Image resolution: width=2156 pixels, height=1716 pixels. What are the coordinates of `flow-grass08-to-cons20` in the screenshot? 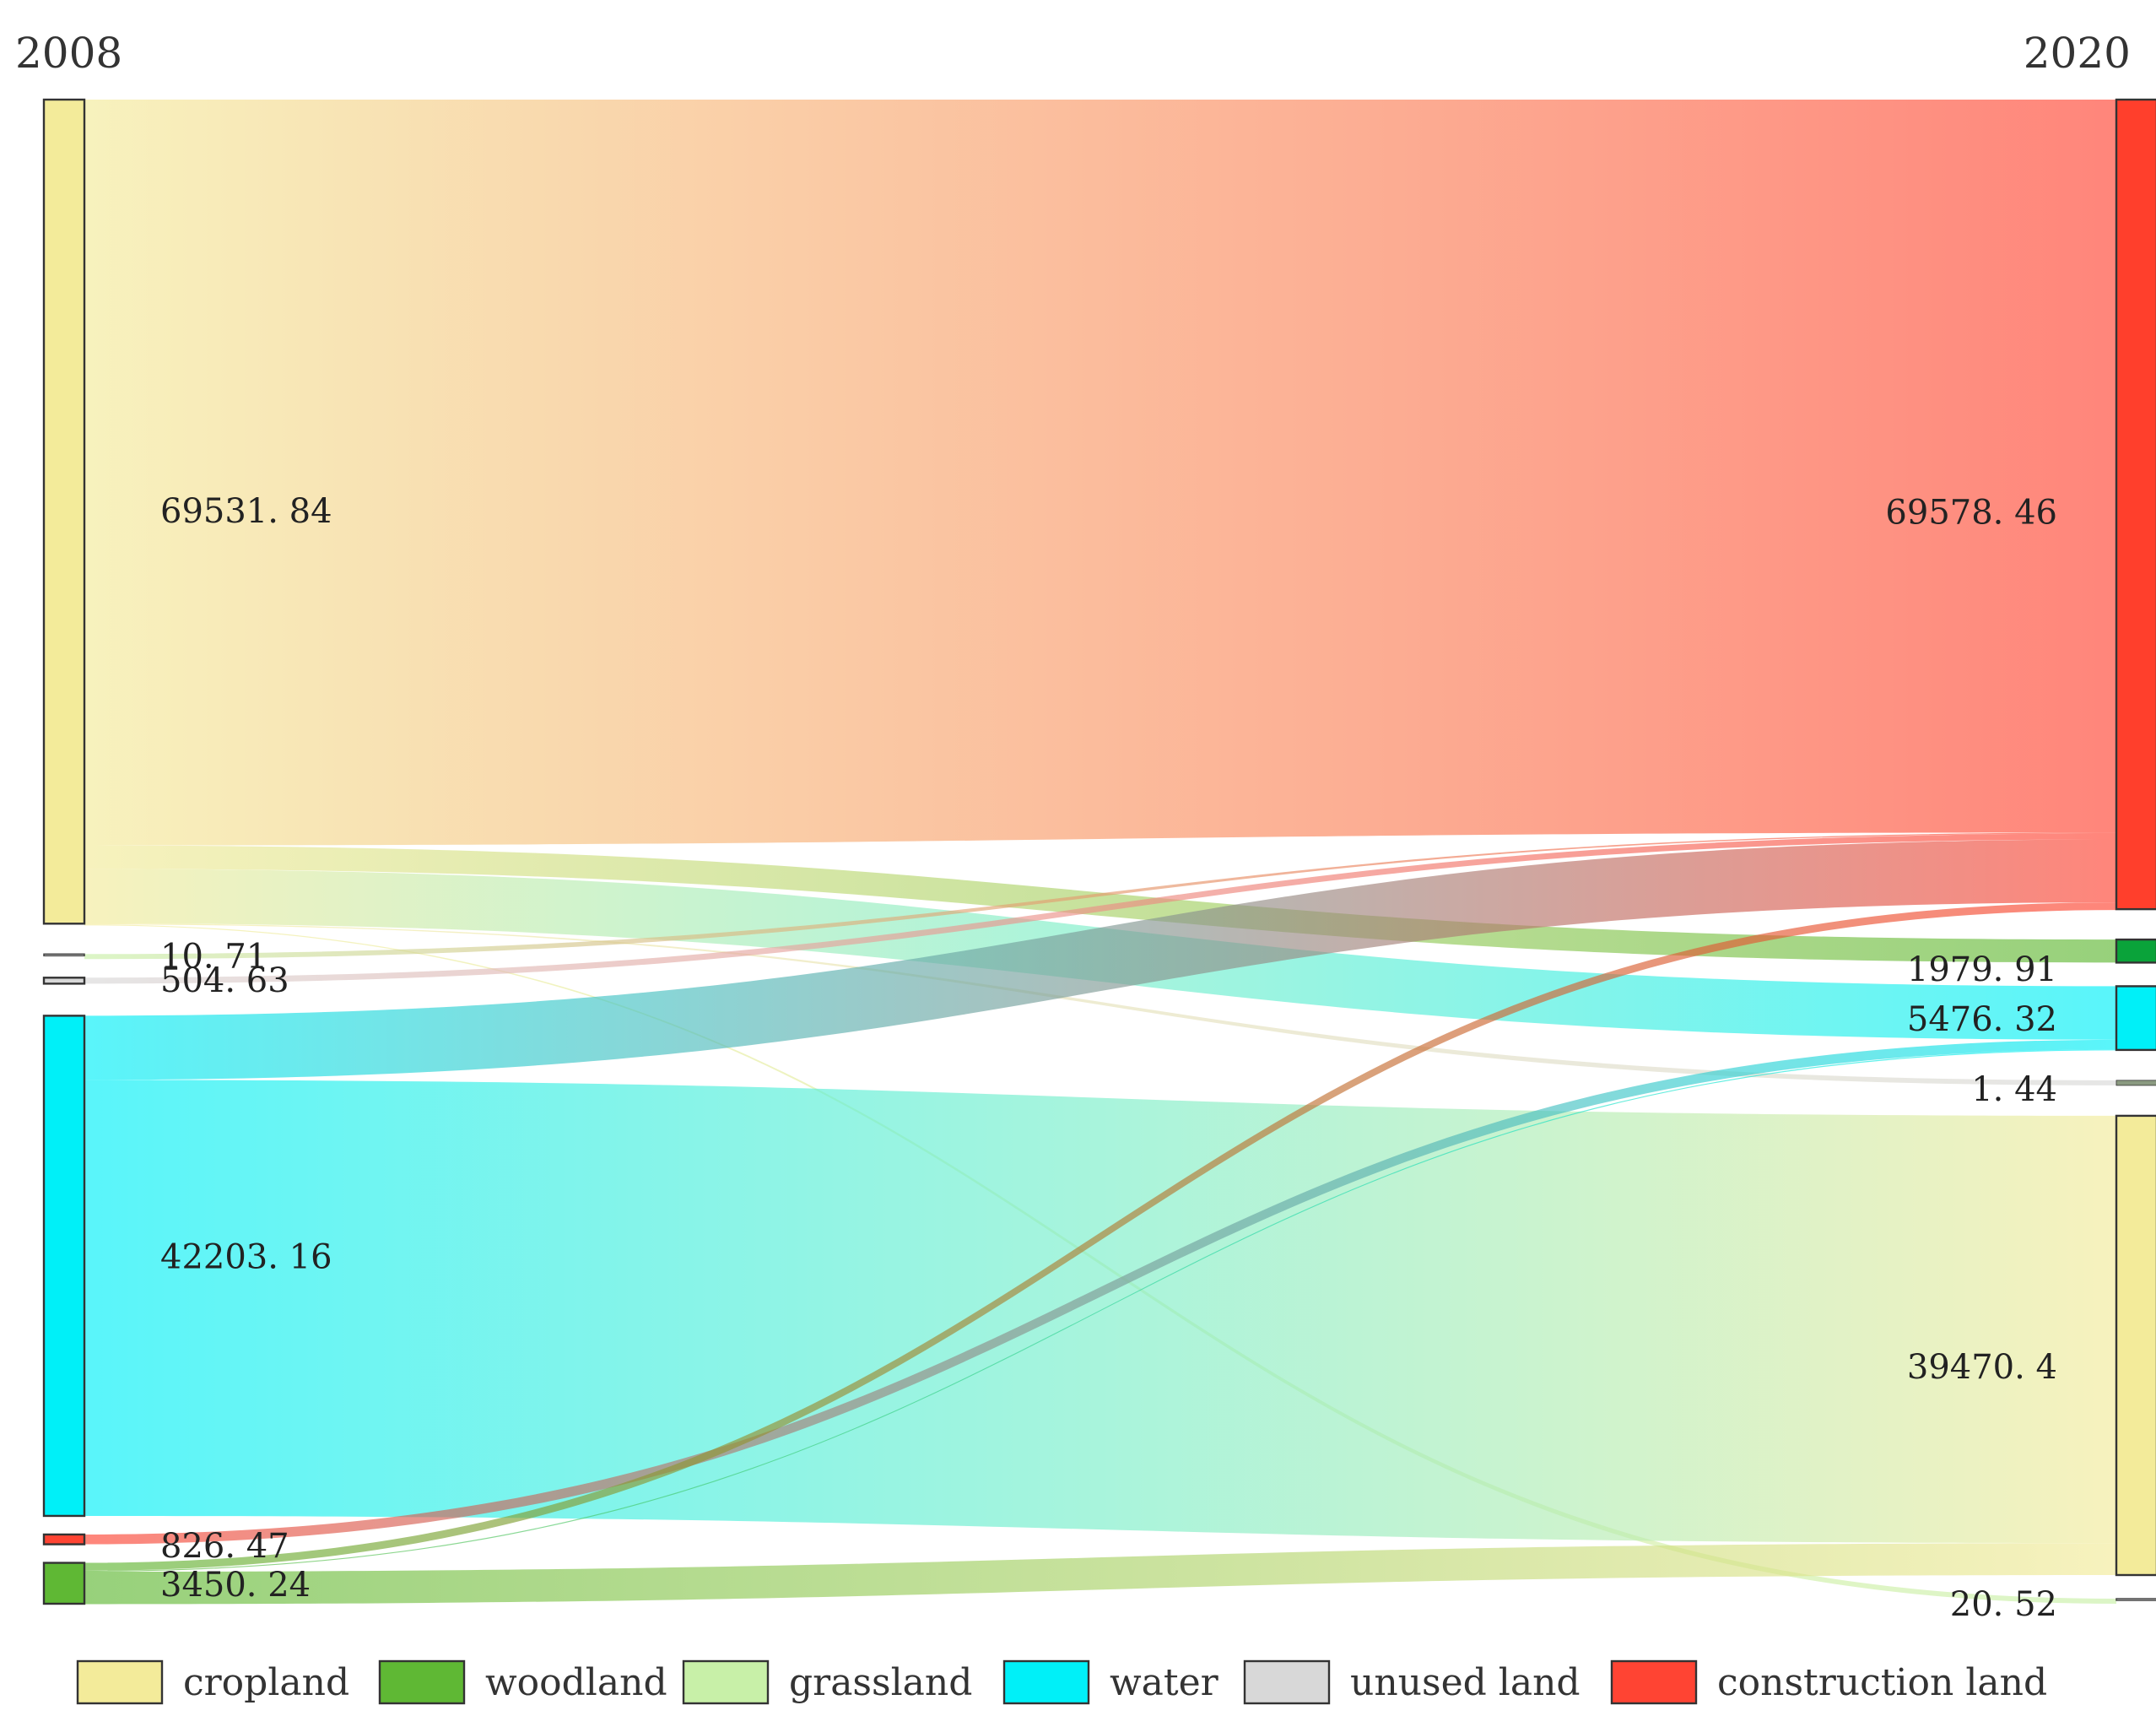 It's located at (1100, 896).